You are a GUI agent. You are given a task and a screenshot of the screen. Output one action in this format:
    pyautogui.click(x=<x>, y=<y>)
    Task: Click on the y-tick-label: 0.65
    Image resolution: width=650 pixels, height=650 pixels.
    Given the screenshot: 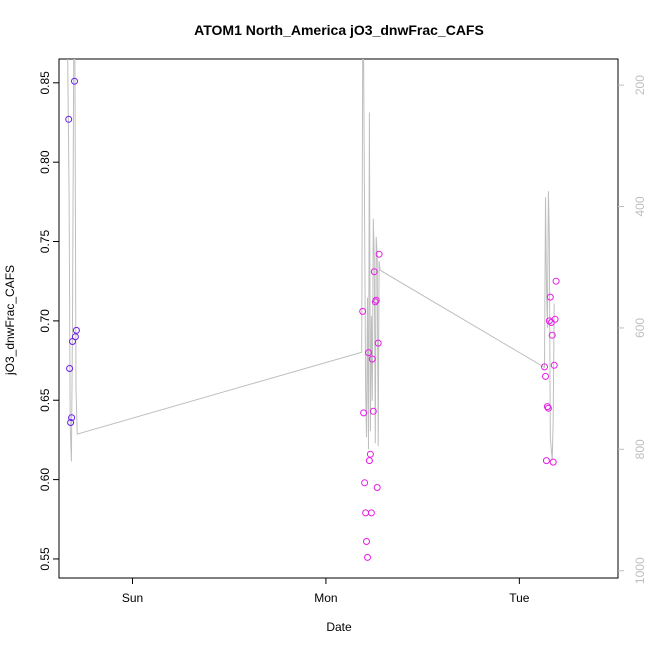 What is the action you would take?
    pyautogui.click(x=45, y=400)
    